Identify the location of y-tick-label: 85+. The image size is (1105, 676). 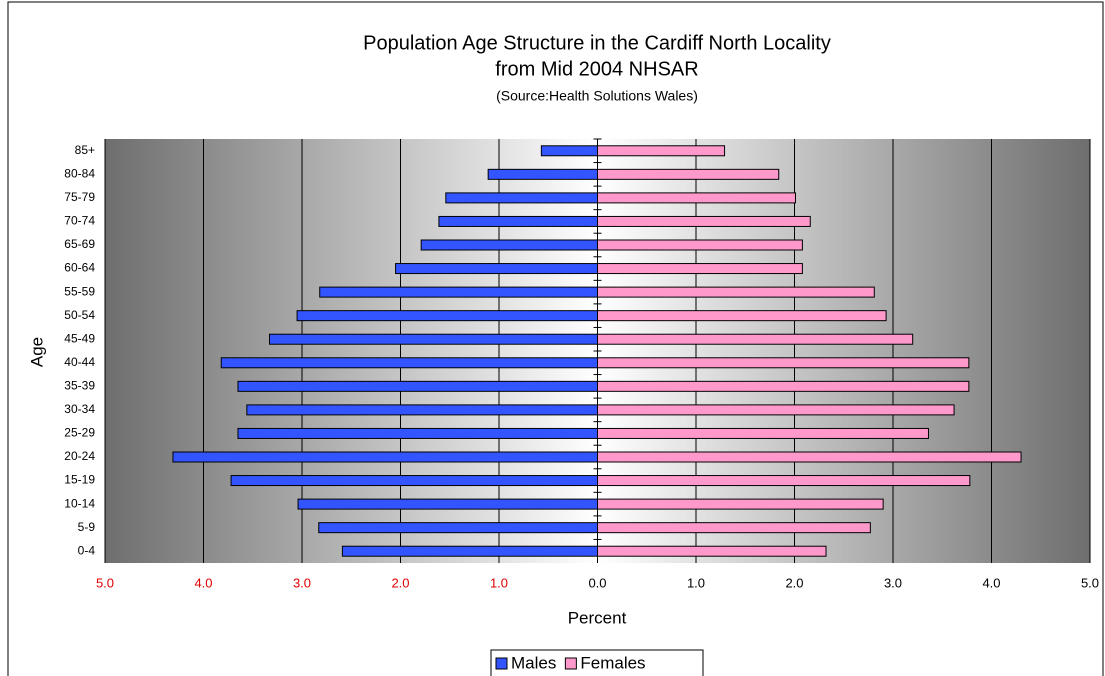
(85, 150).